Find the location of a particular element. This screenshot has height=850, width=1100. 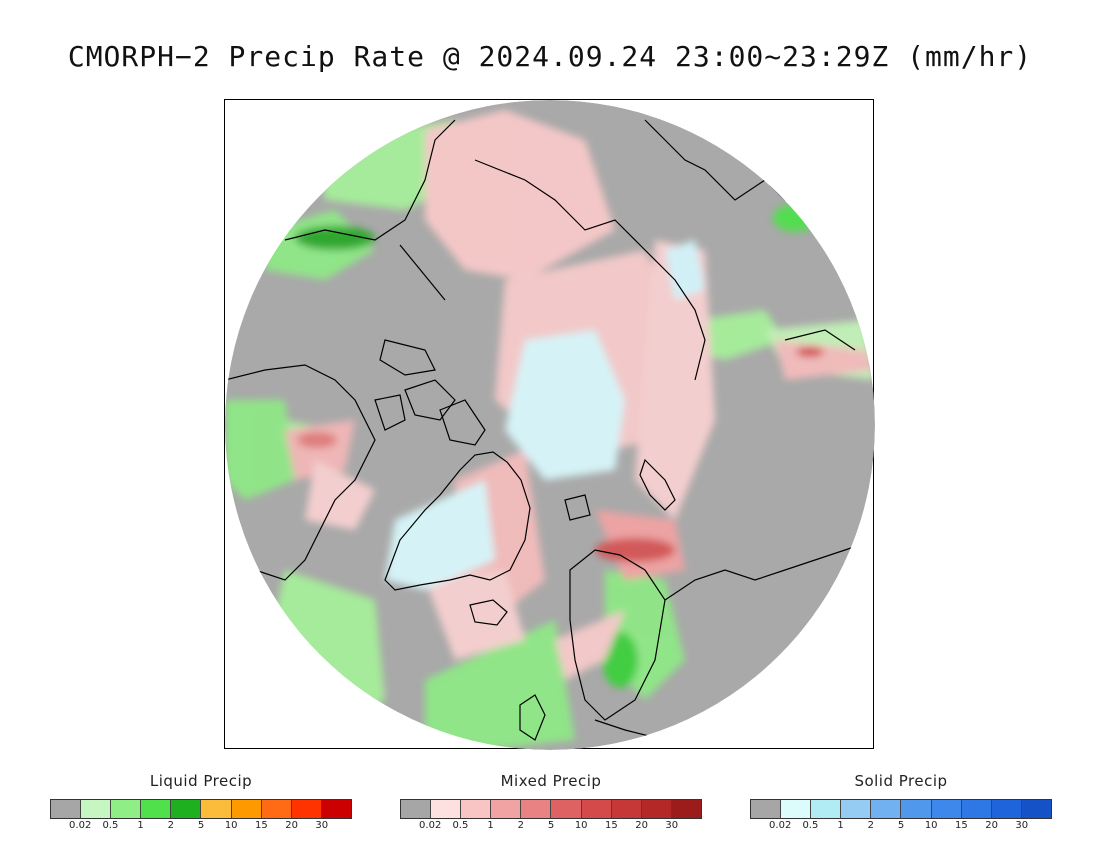

border-line is located at coordinates (422, 272).